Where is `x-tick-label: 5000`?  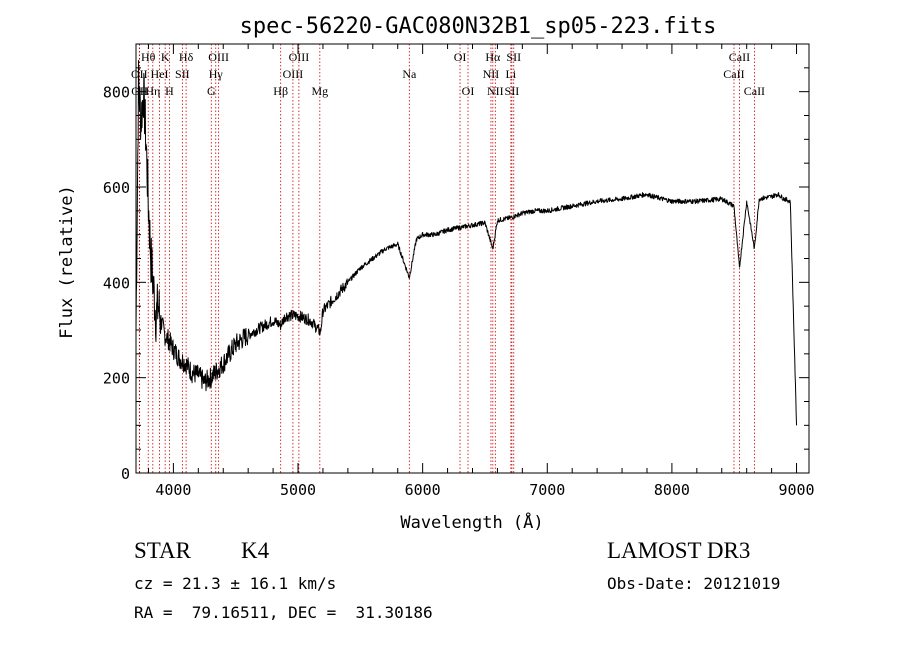
x-tick-label: 5000 is located at coordinates (298, 490).